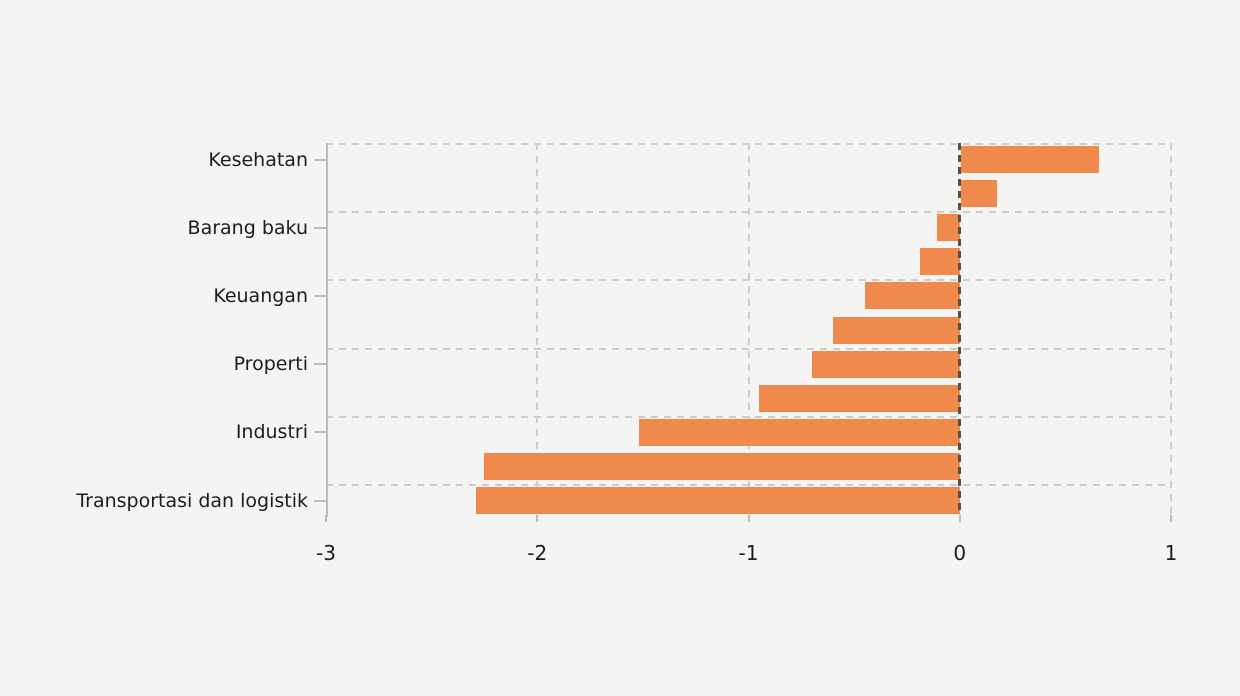  I want to click on y-axis-label: Barang baku, so click(247, 227).